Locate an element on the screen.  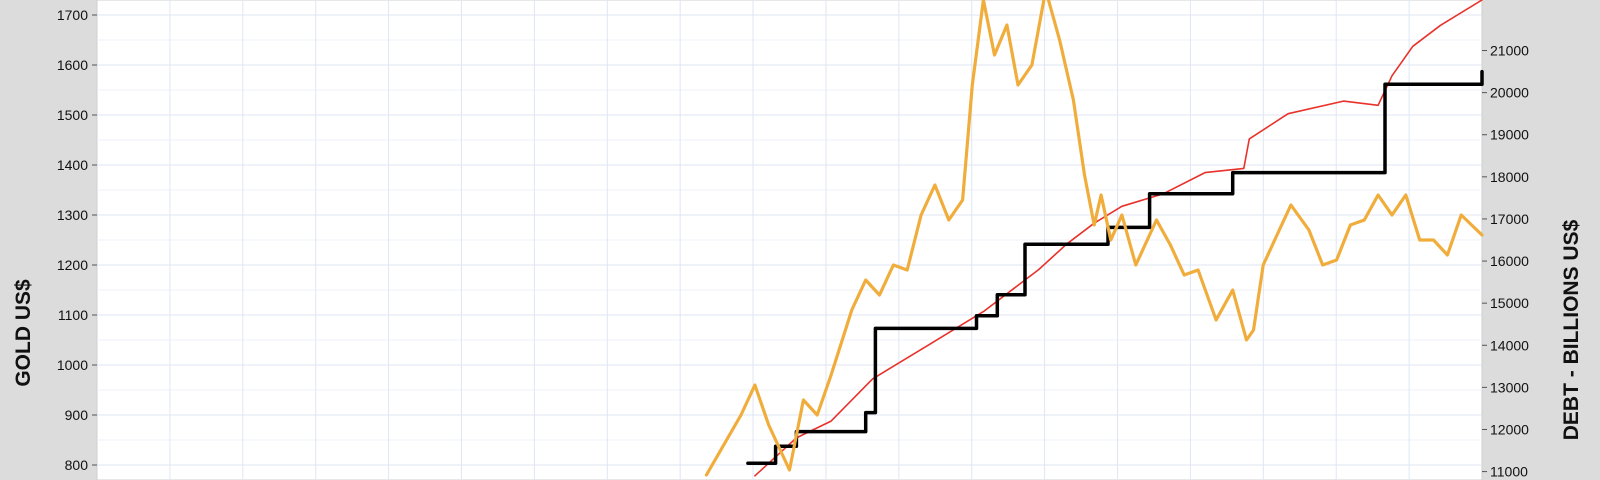
right-tick-label: 19000 is located at coordinates (1509, 135).